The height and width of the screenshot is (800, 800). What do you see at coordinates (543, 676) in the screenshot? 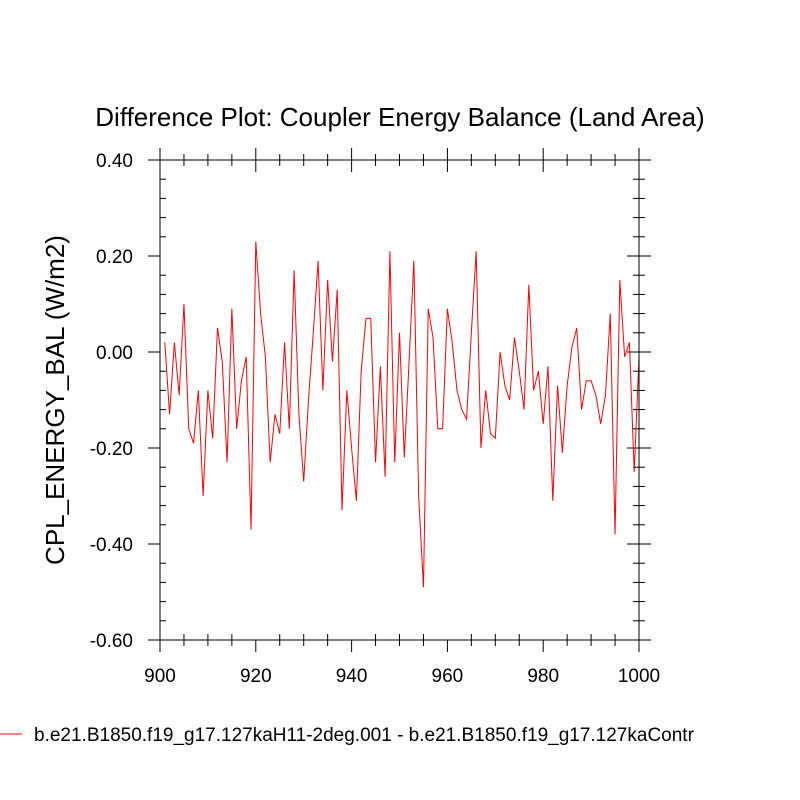
I see `x-tick-label: 980` at bounding box center [543, 676].